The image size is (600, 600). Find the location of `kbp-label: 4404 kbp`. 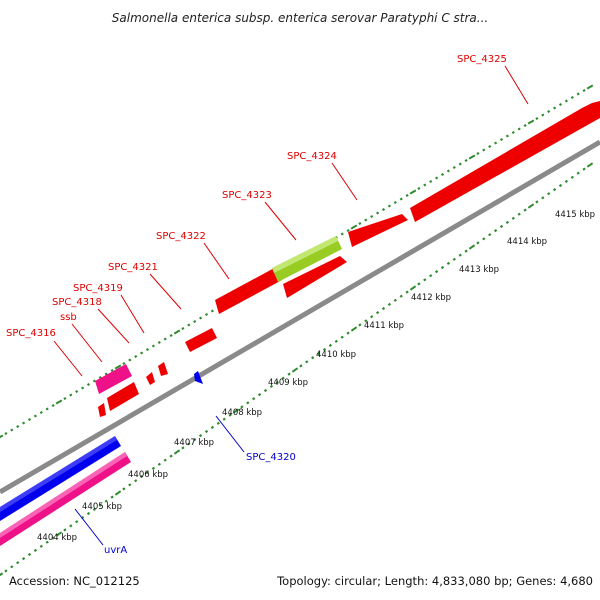

kbp-label: 4404 kbp is located at coordinates (57, 538).